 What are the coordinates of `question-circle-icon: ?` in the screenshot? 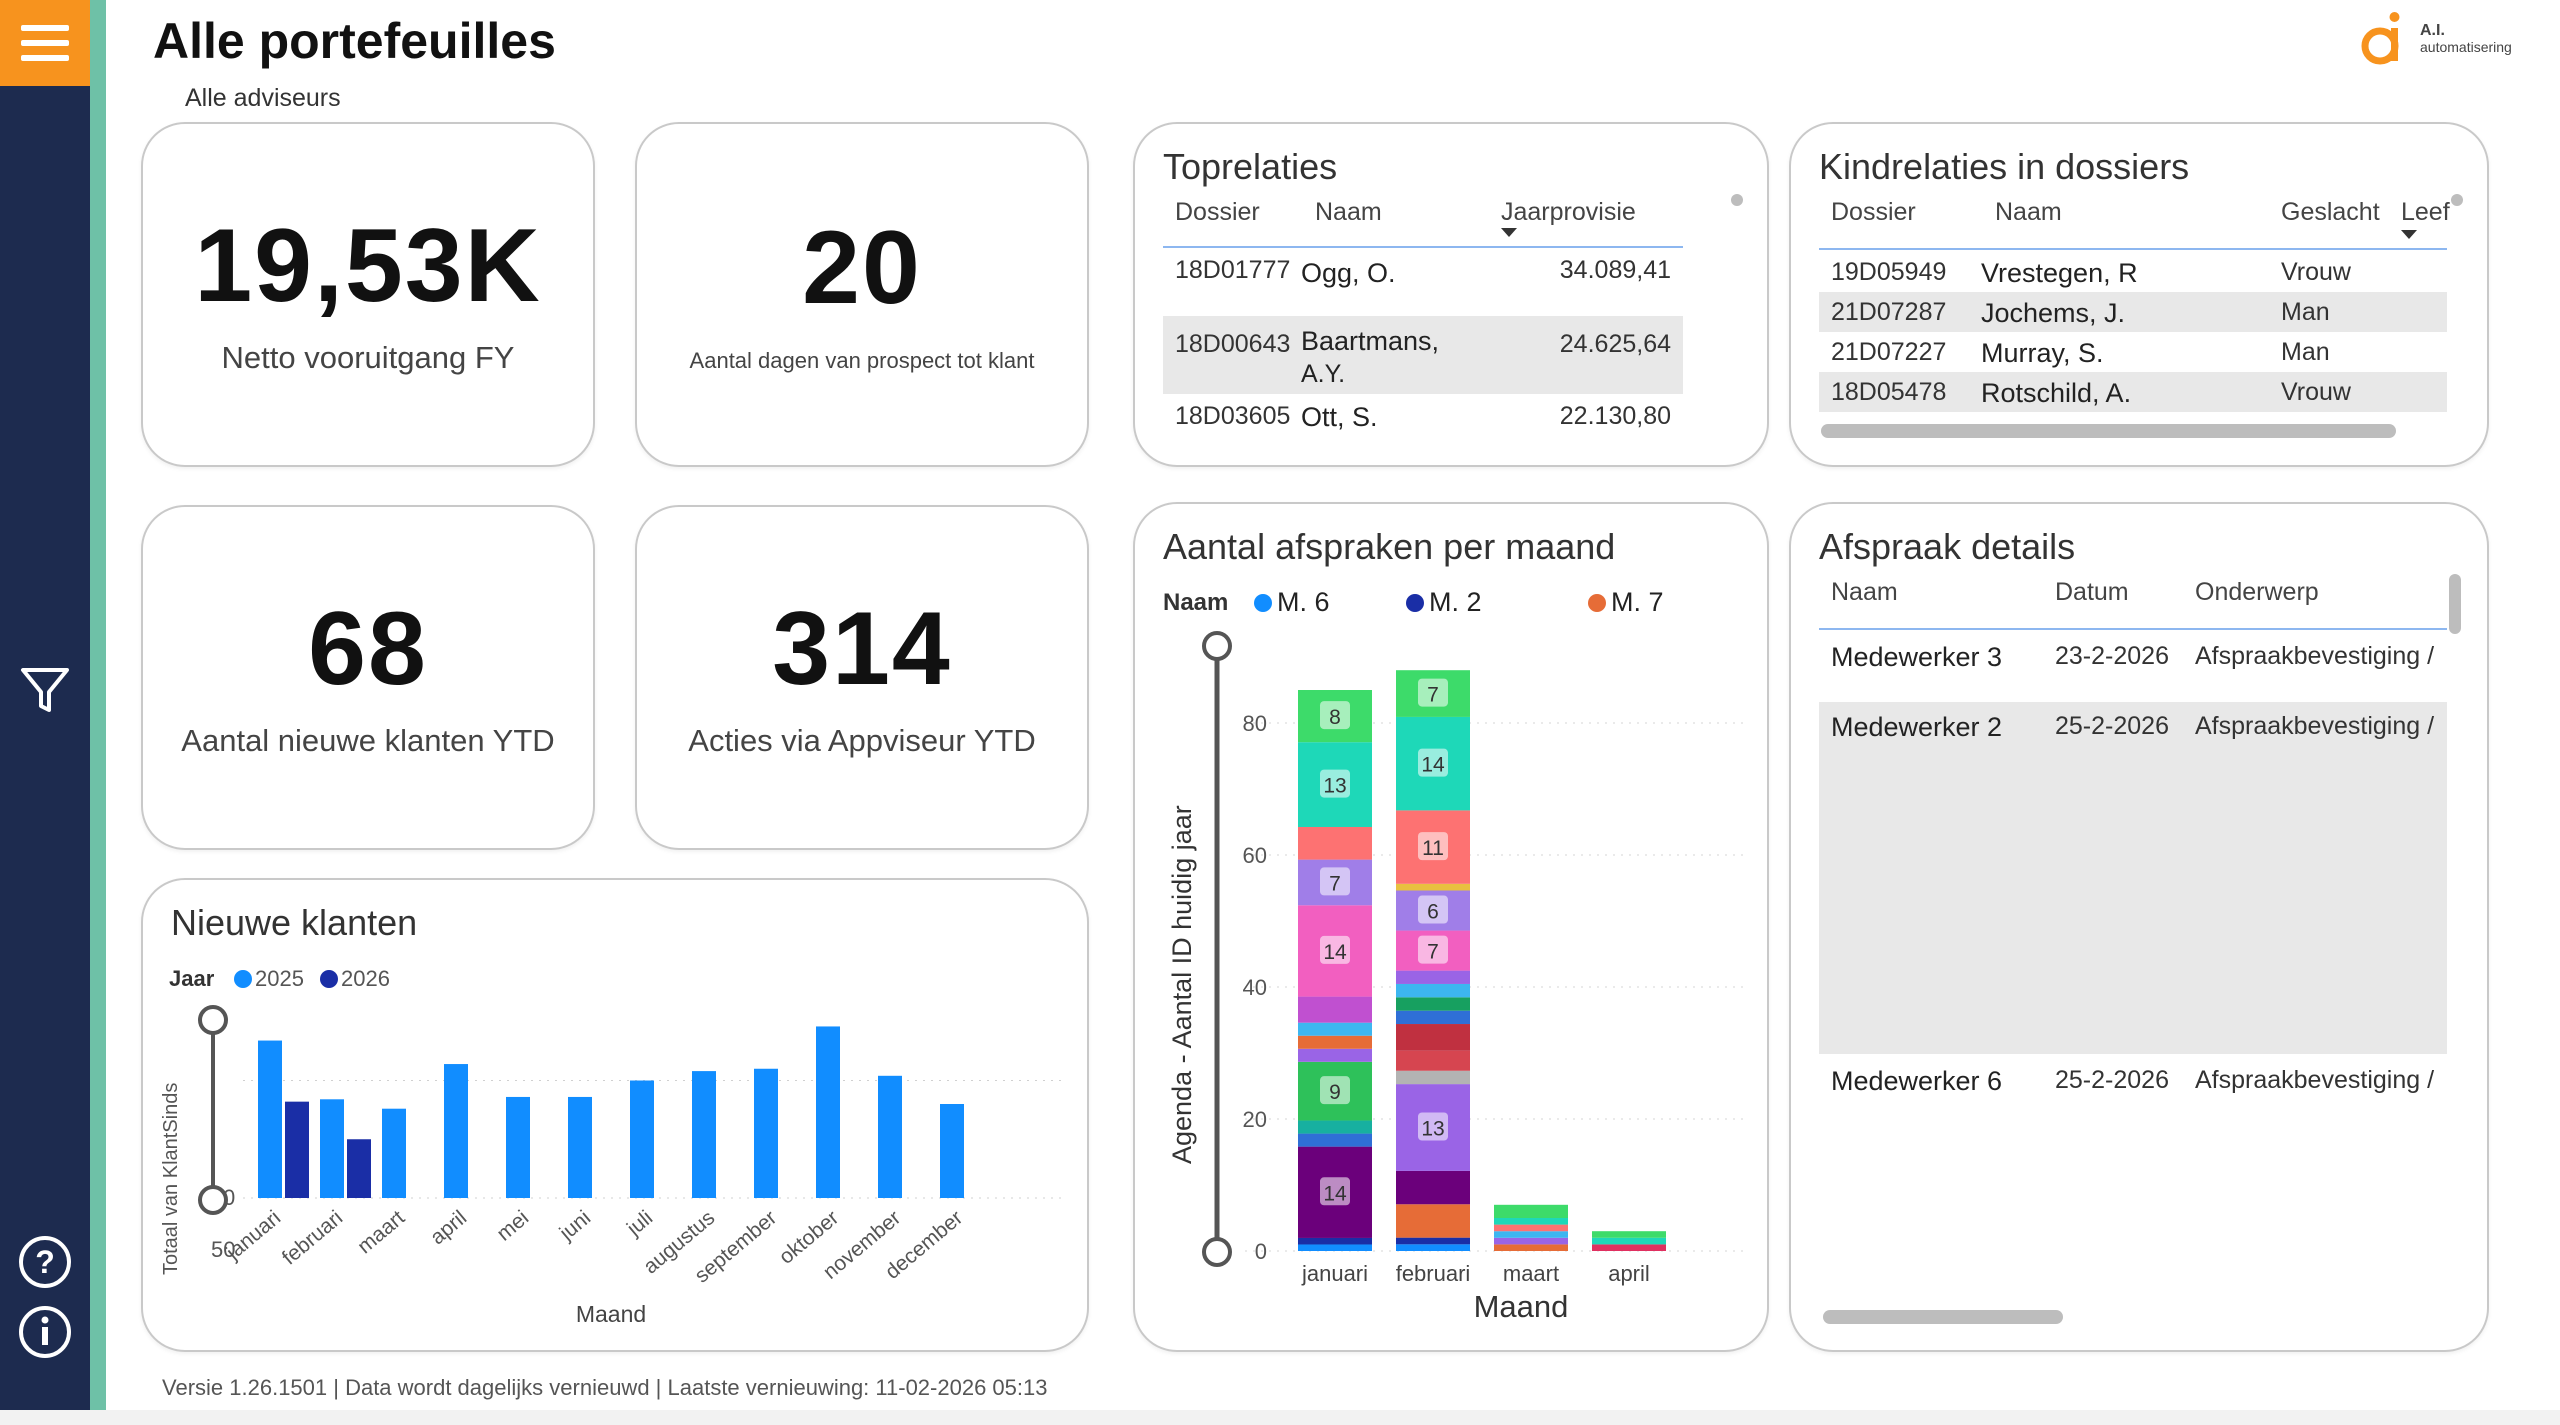 It's located at (45, 1262).